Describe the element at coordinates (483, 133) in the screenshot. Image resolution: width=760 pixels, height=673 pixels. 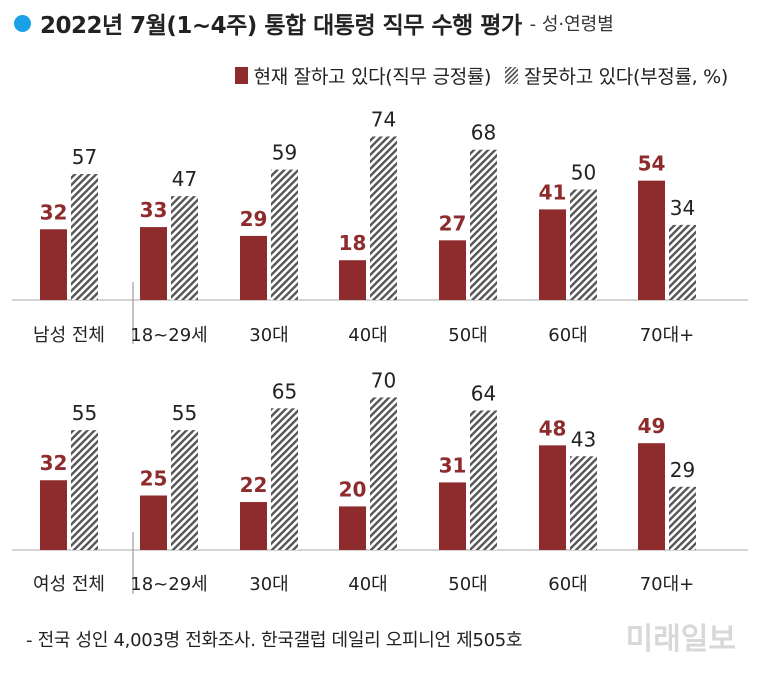
I see `data-label-negative: 68` at that location.